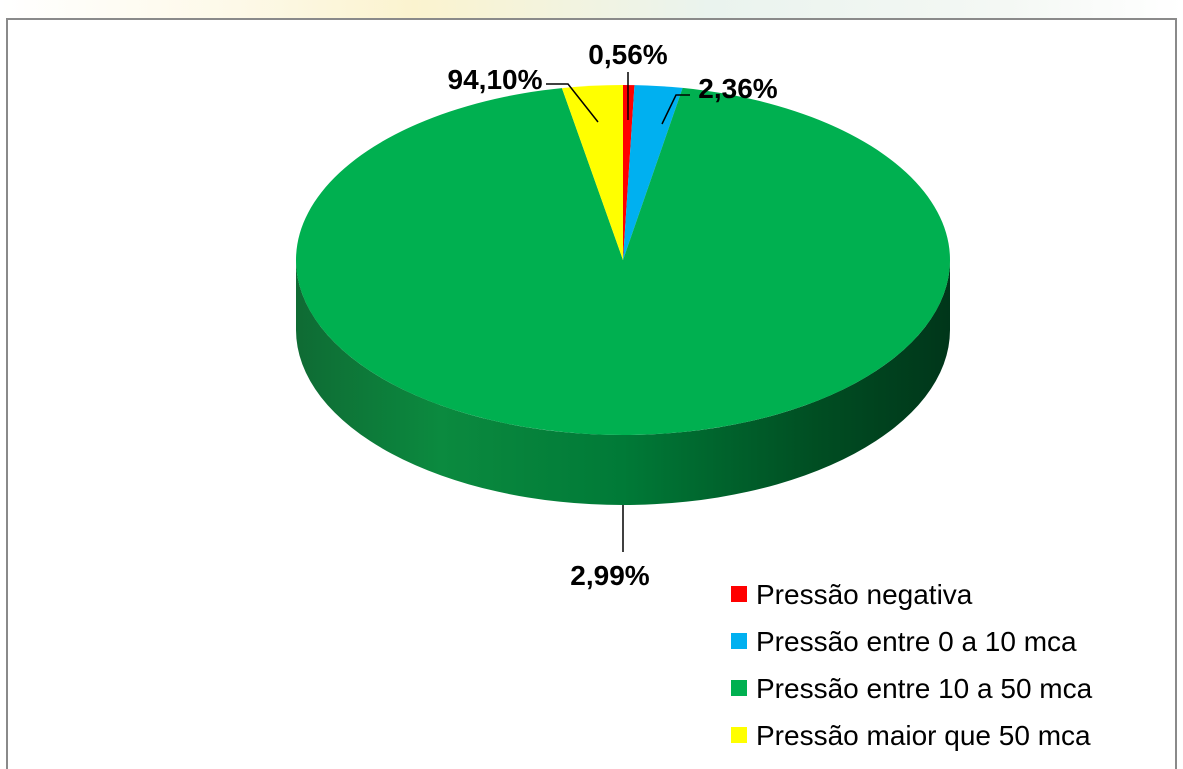  I want to click on legend-label: Pressão entre 0 a 10 mca, so click(916, 641).